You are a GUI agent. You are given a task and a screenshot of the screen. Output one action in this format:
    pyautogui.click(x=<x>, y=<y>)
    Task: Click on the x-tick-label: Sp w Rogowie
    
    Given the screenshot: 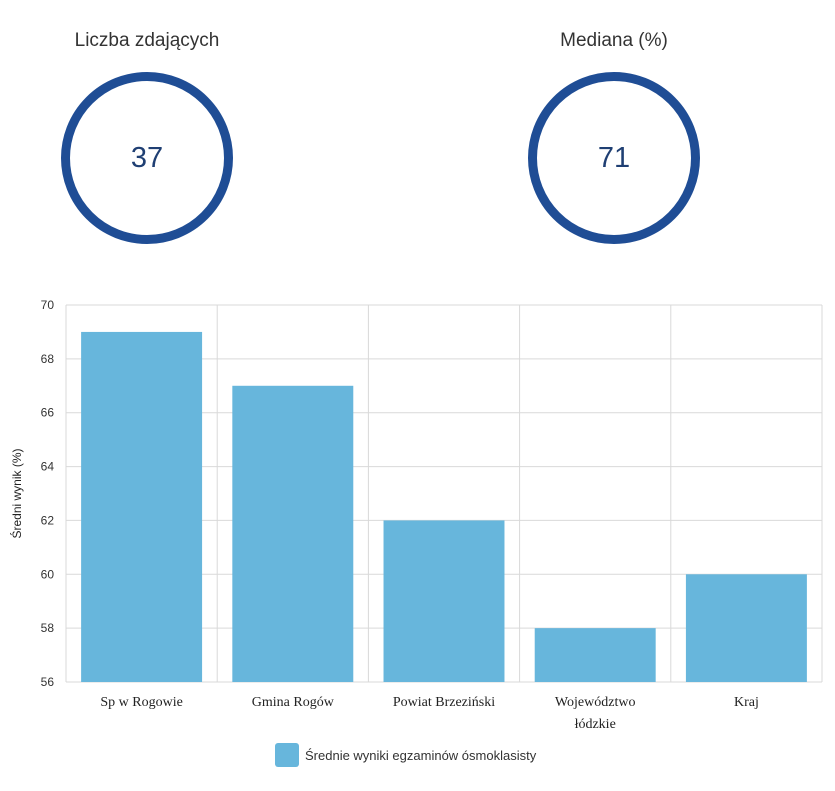 What is the action you would take?
    pyautogui.click(x=141, y=702)
    